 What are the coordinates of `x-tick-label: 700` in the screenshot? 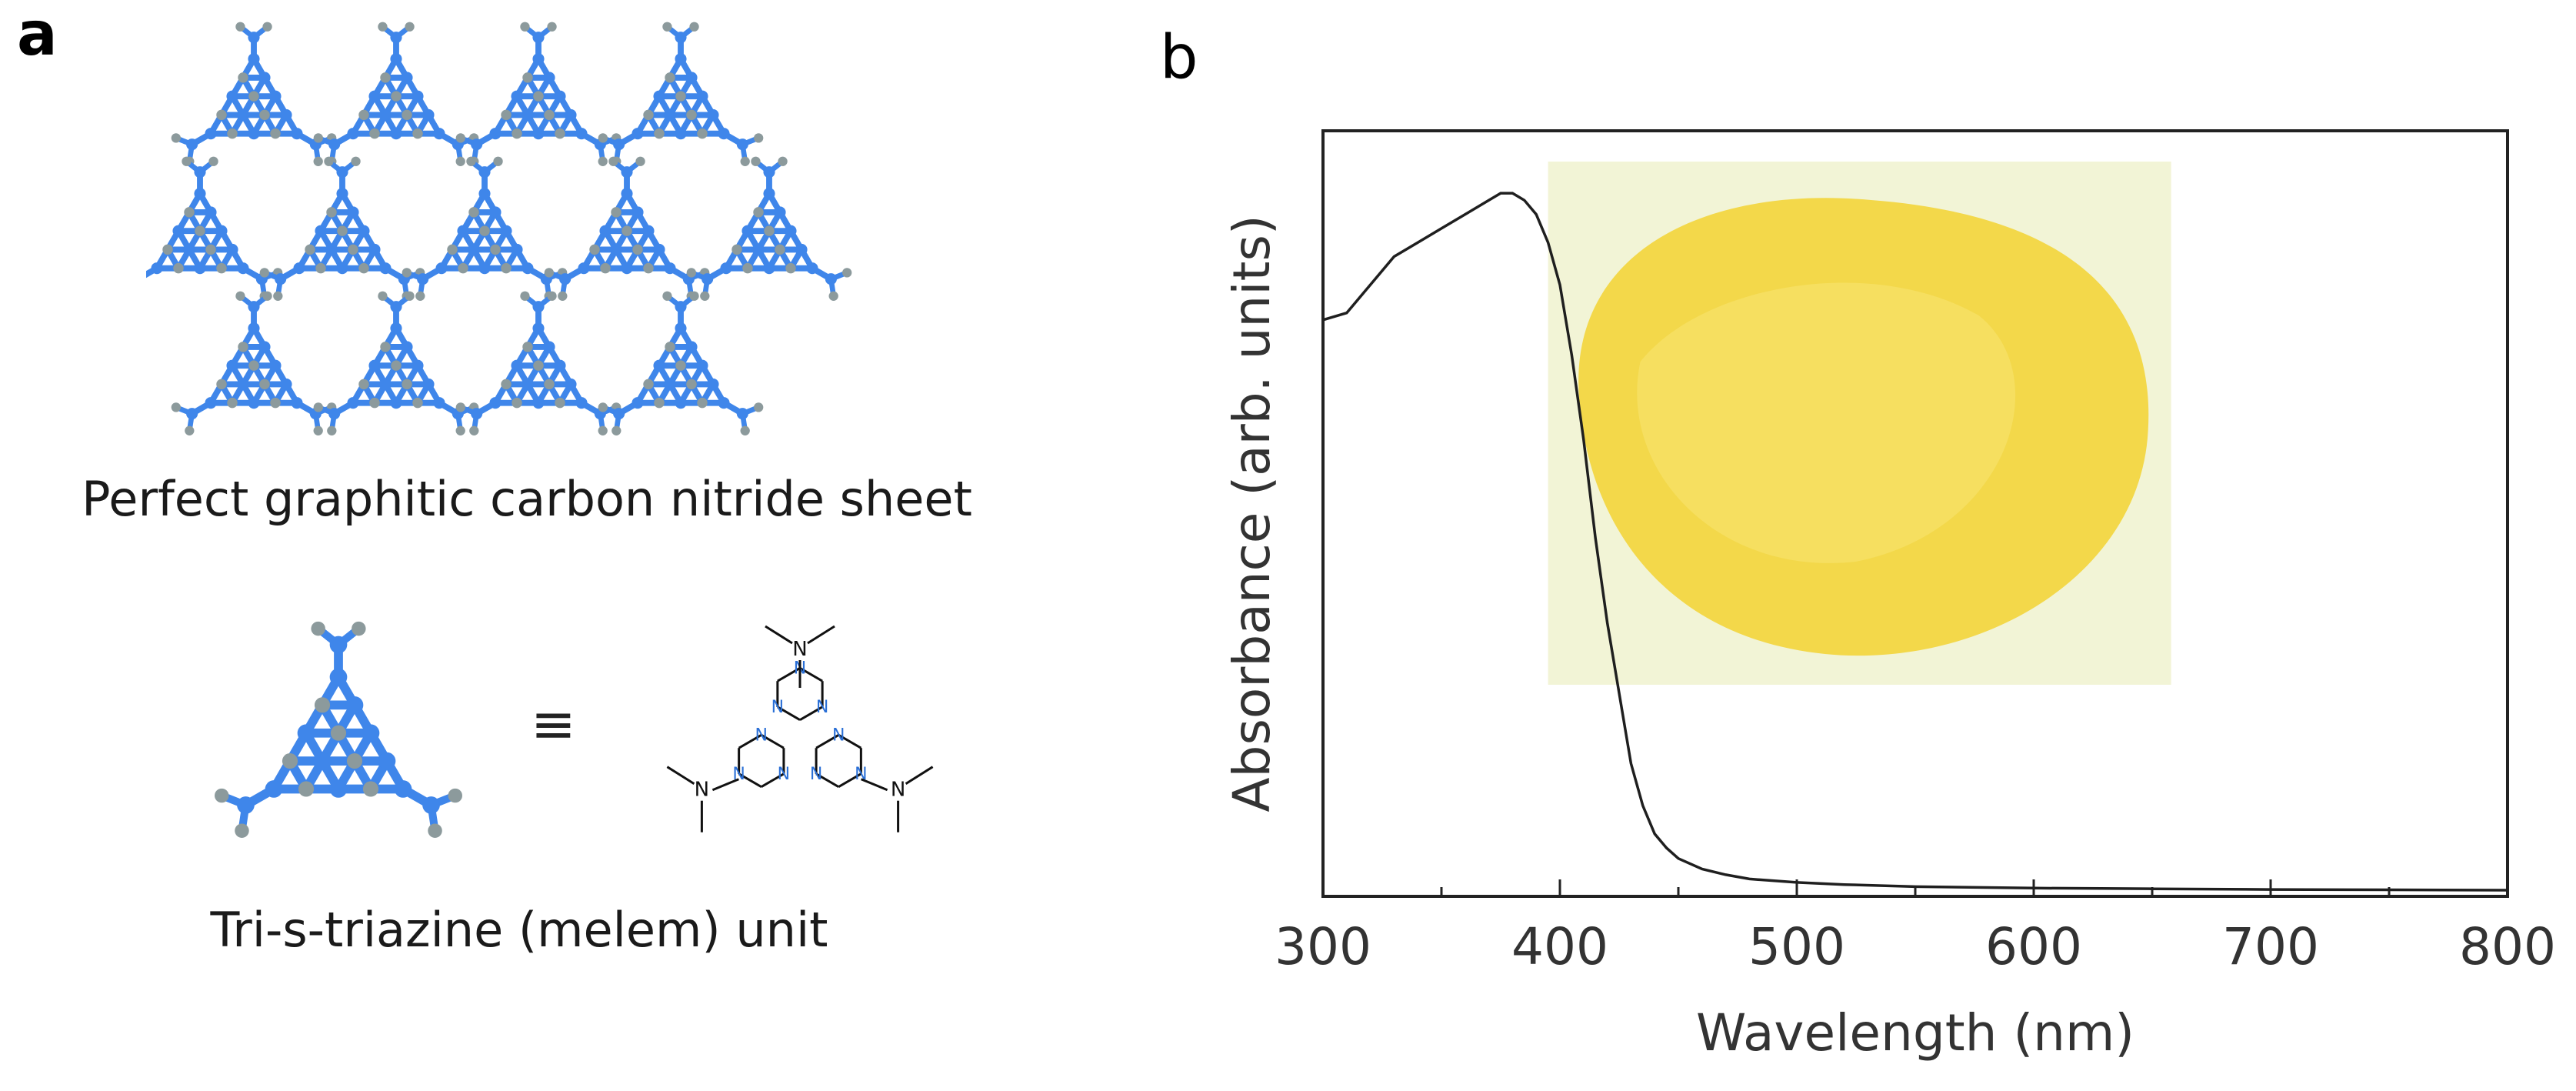 It's located at (2270, 946).